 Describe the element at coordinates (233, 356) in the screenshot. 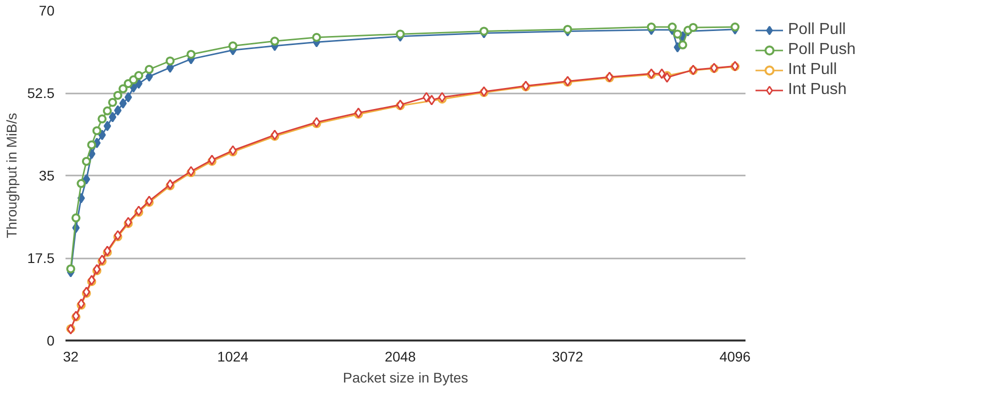

I see `x-tick-label: 1024` at that location.